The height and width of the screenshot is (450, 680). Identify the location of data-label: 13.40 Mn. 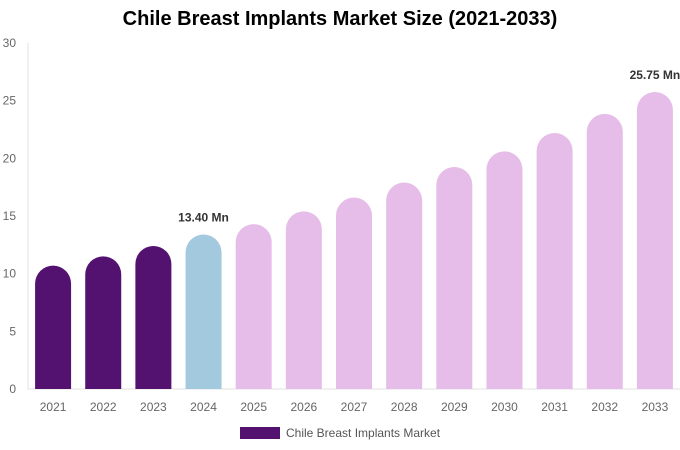
(203, 217).